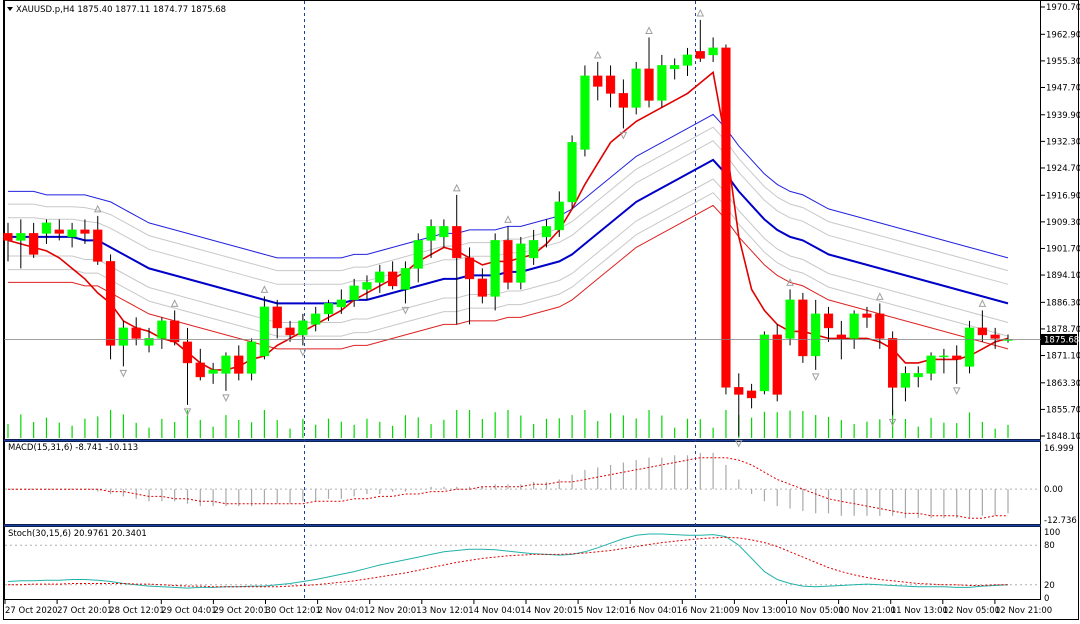  I want to click on time-tick-label: 11 Nov 13:00, so click(919, 611).